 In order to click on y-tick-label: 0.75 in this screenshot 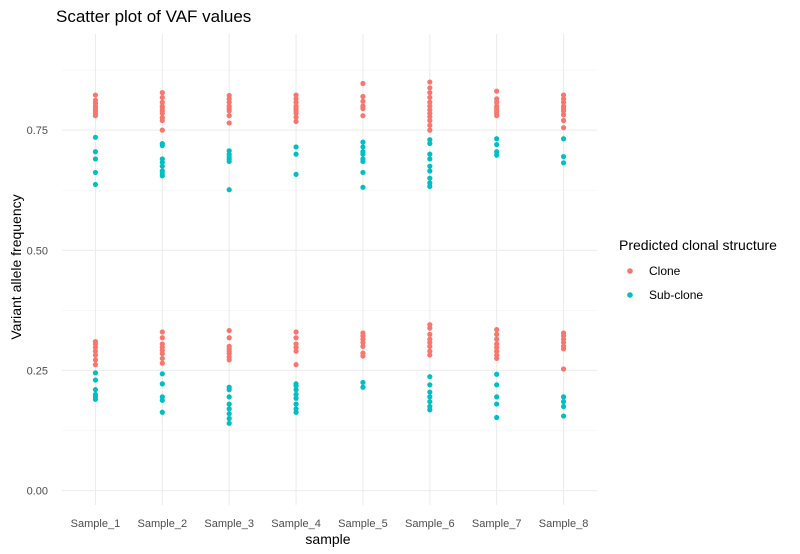, I will do `click(37, 131)`.